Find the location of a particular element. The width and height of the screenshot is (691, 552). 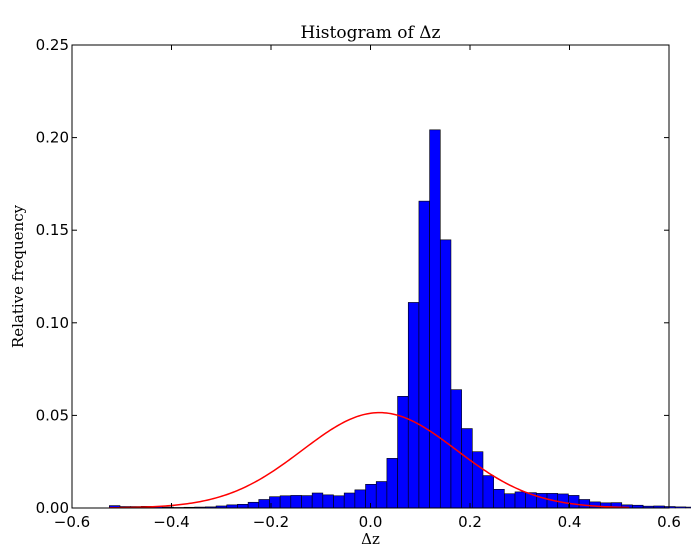

x-tick-label: −0.2 is located at coordinates (271, 522).